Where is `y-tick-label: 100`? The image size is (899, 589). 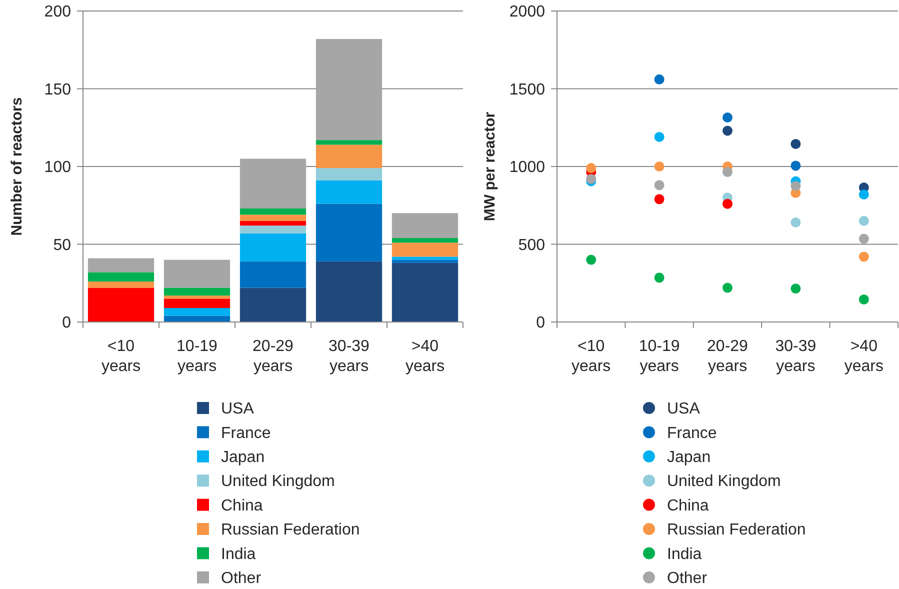 y-tick-label: 100 is located at coordinates (58, 167).